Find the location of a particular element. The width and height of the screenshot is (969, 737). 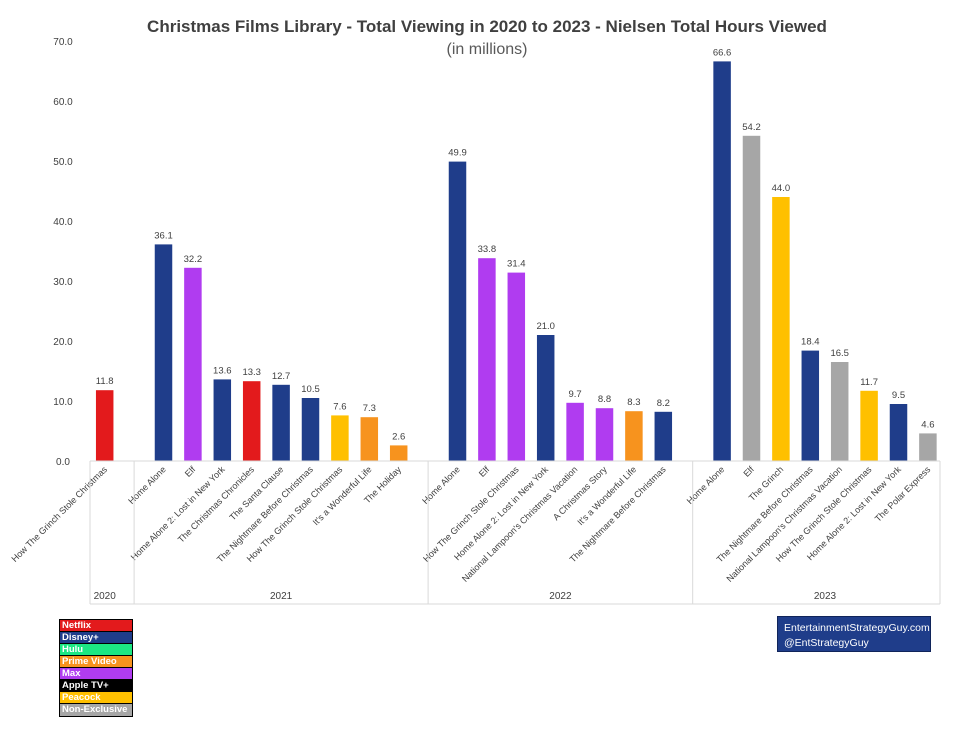

y-axis: 0.0 10.0 20.0 30.0 40.0 50.0 60.0 70.0 is located at coordinates (63, 252).